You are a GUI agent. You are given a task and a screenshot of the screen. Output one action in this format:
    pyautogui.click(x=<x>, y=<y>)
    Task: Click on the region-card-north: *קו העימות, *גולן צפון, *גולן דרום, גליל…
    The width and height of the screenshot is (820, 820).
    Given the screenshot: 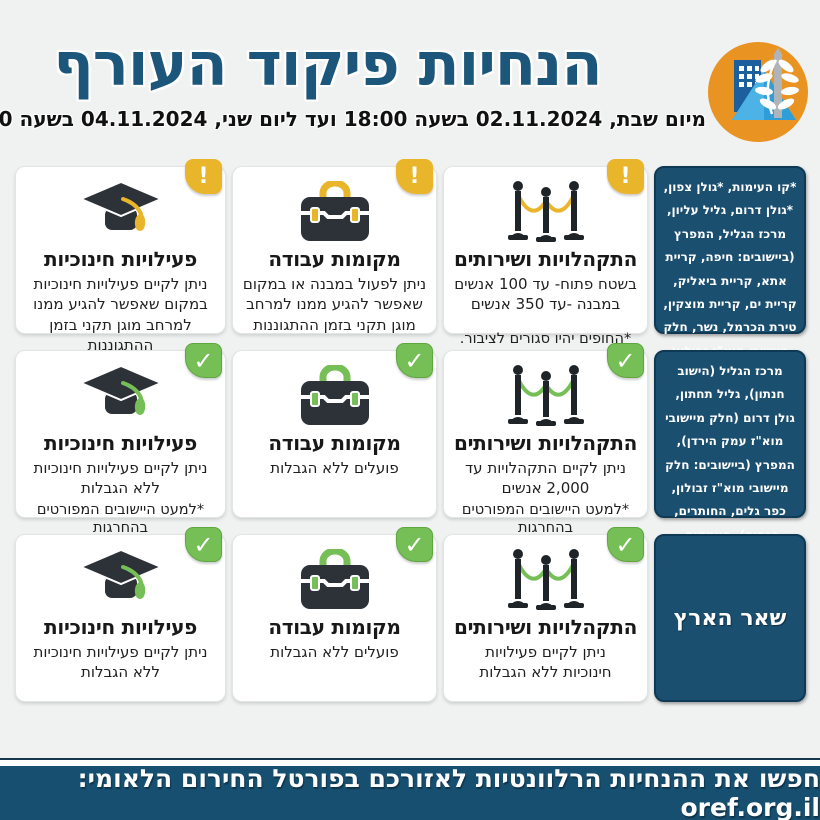 What is the action you would take?
    pyautogui.click(x=730, y=288)
    